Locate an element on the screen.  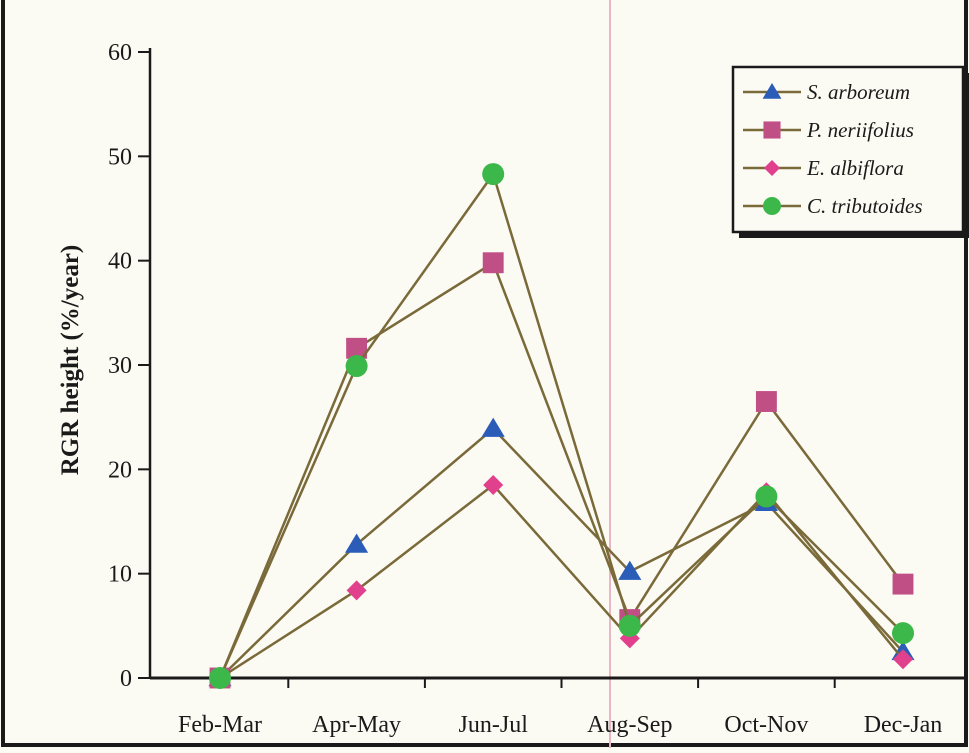
x-tick-label-apr-may: Apr-May is located at coordinates (356, 725).